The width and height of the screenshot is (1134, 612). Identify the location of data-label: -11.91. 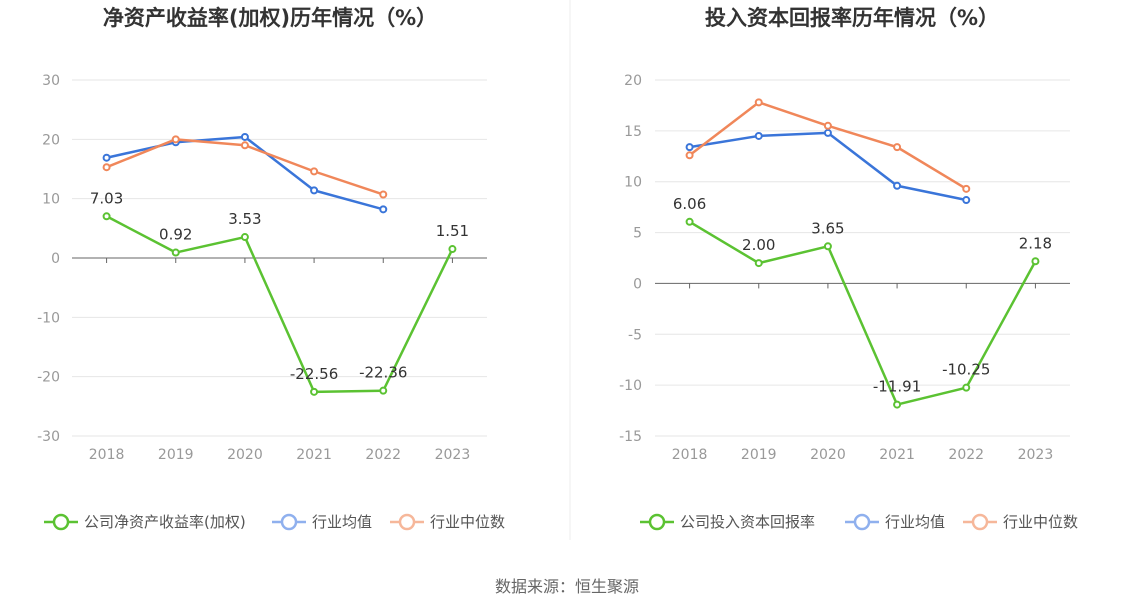
(897, 387).